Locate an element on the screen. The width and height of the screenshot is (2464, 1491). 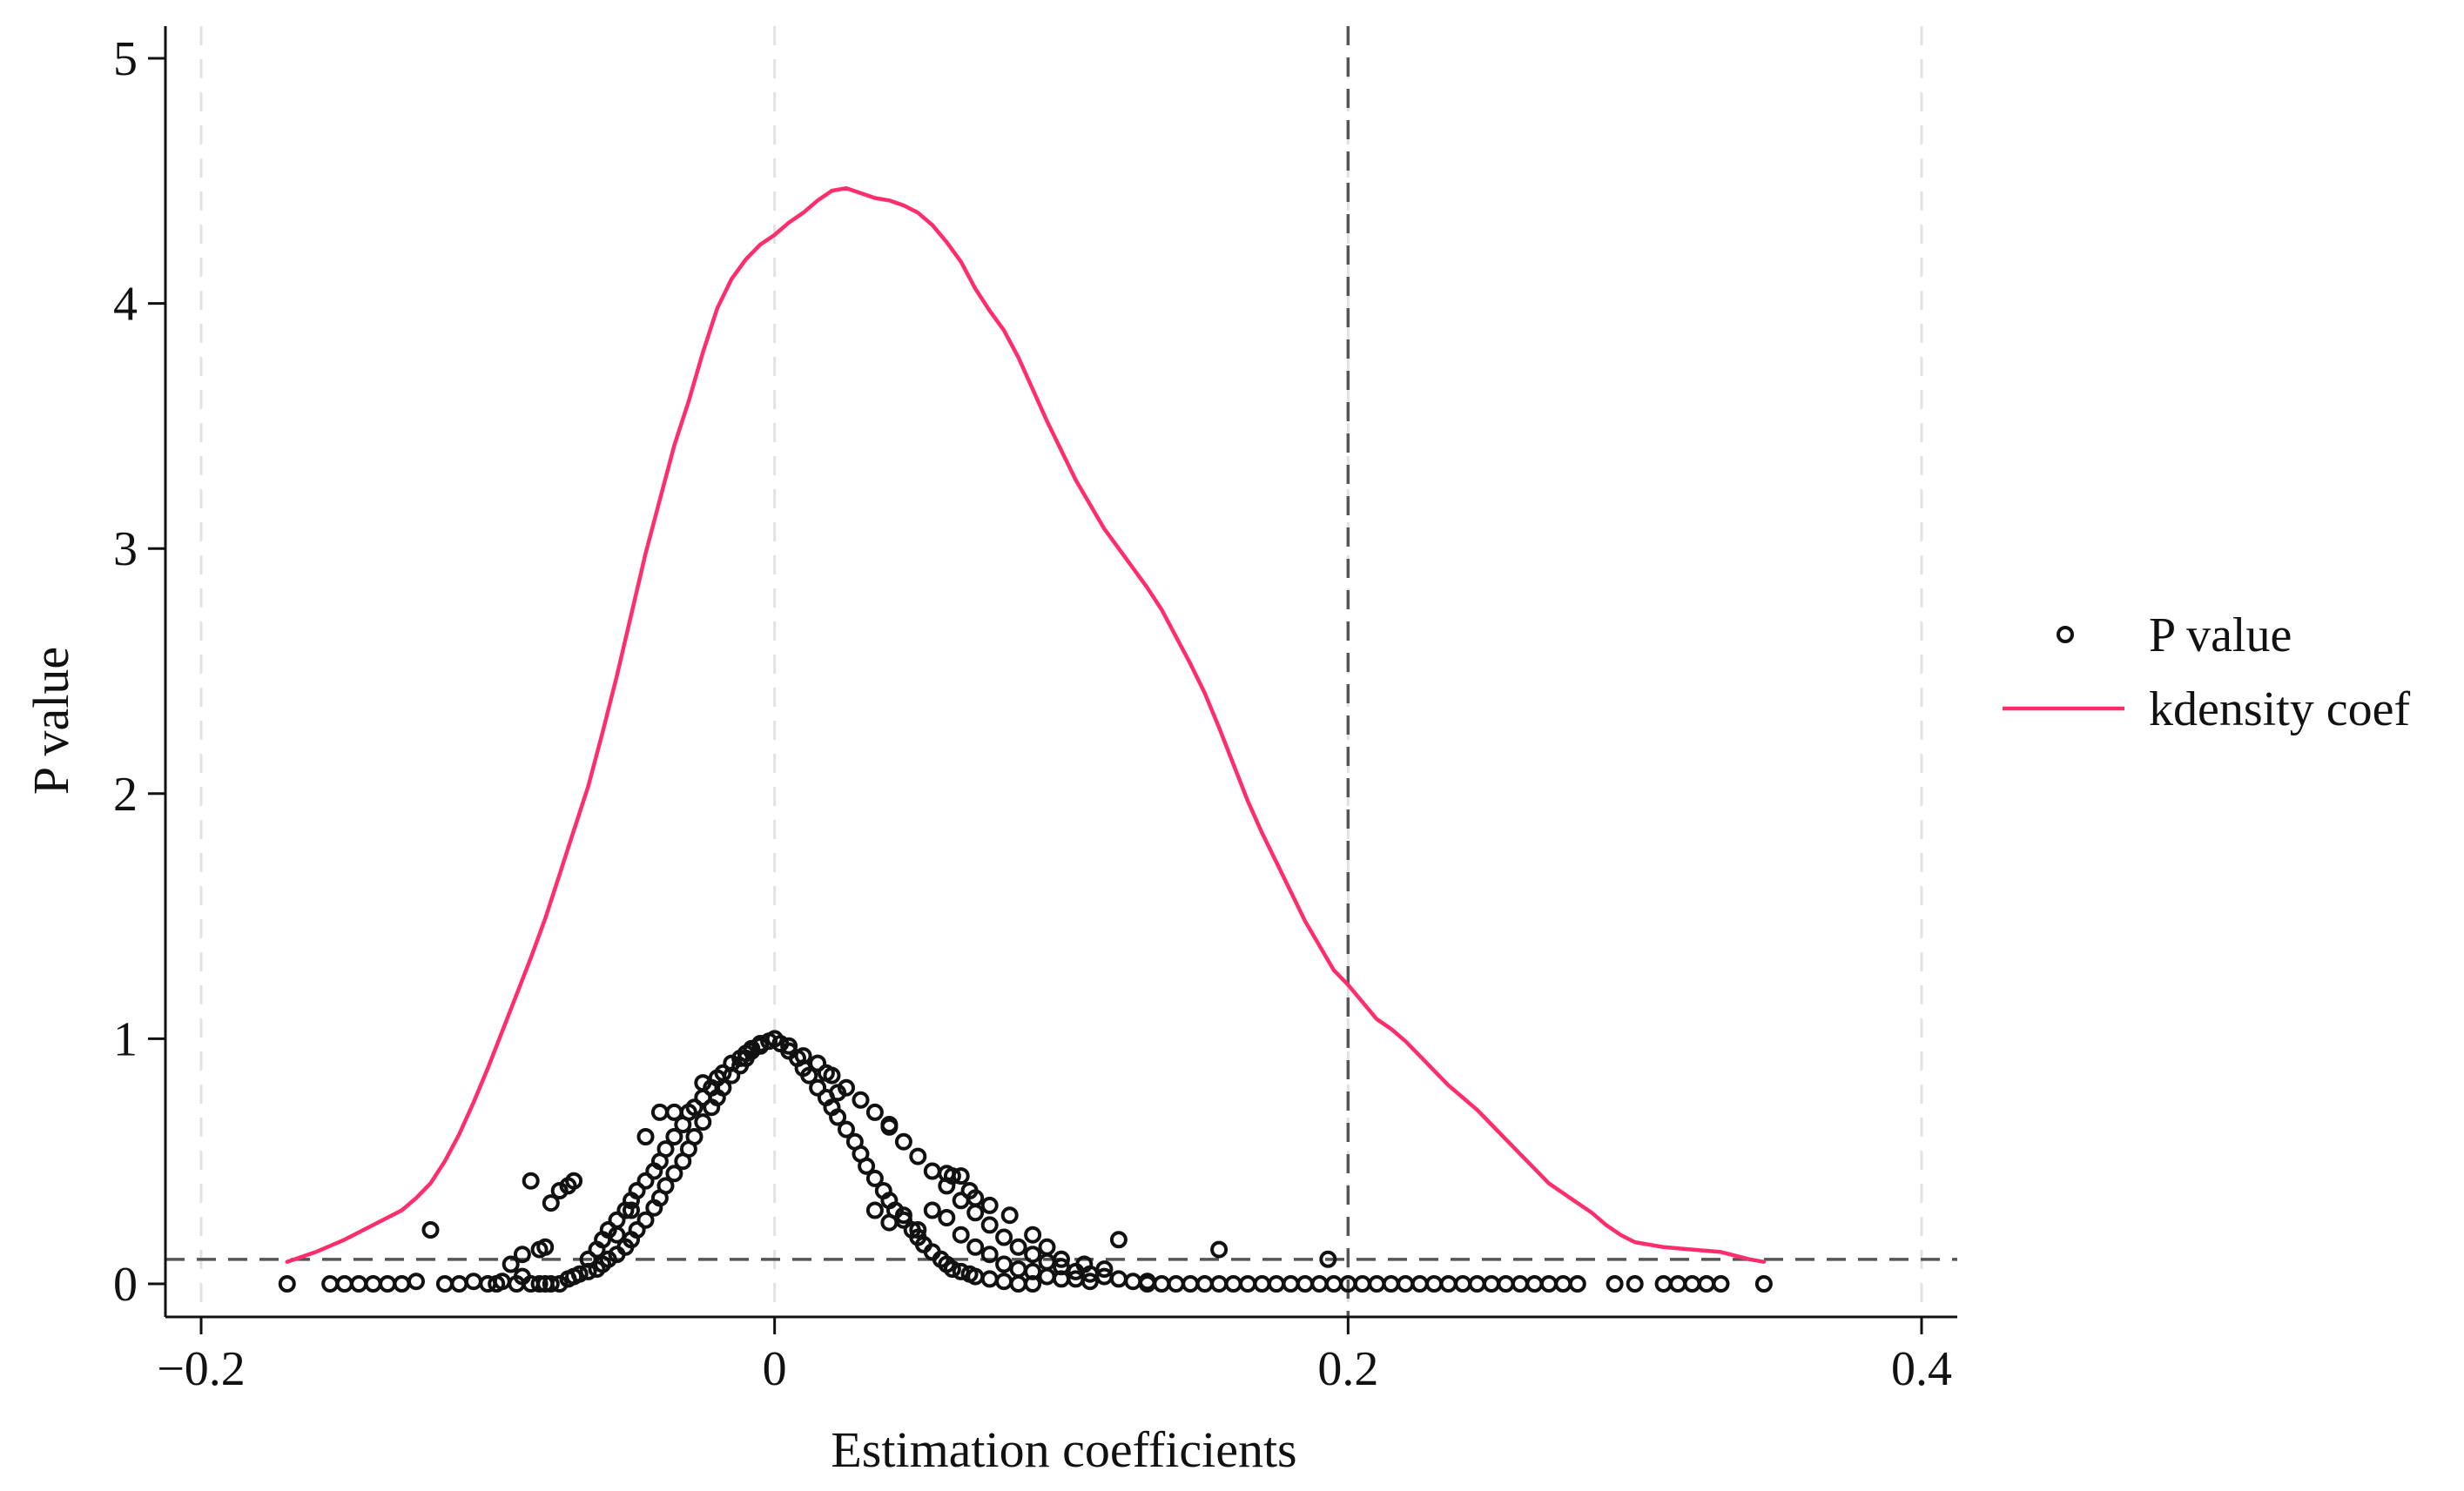
x-tick-label-2: 0.2 is located at coordinates (1348, 1369).